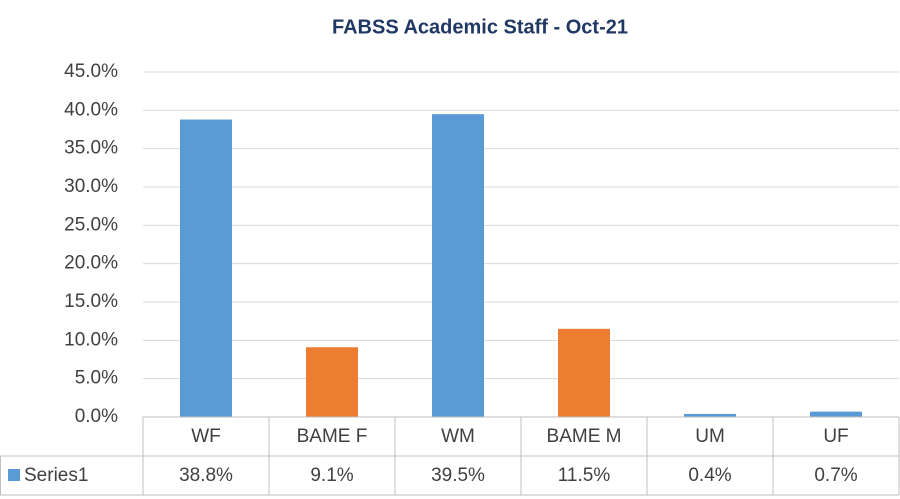  What do you see at coordinates (206, 475) in the screenshot?
I see `table-value: 38.8%` at bounding box center [206, 475].